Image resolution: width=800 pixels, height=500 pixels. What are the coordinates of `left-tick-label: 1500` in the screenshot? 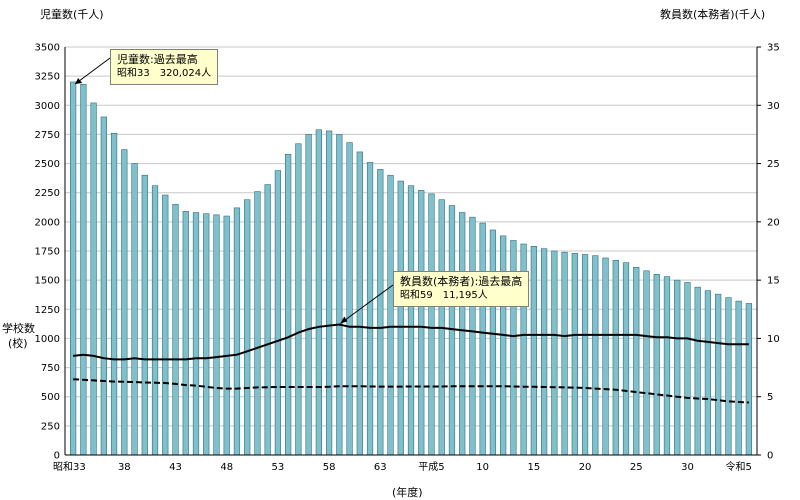 It's located at (47, 281).